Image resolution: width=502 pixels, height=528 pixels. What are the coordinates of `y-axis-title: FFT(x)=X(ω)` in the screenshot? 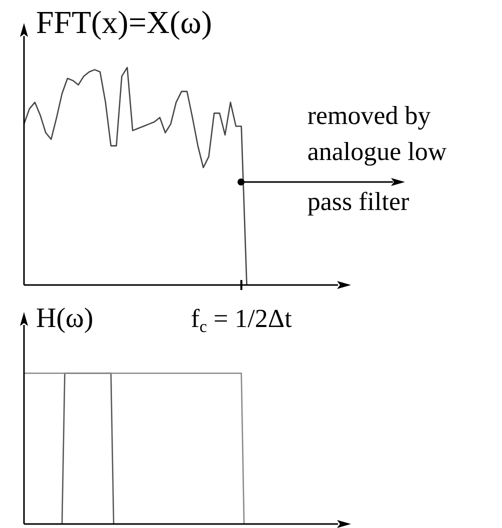 It's located at (124, 22).